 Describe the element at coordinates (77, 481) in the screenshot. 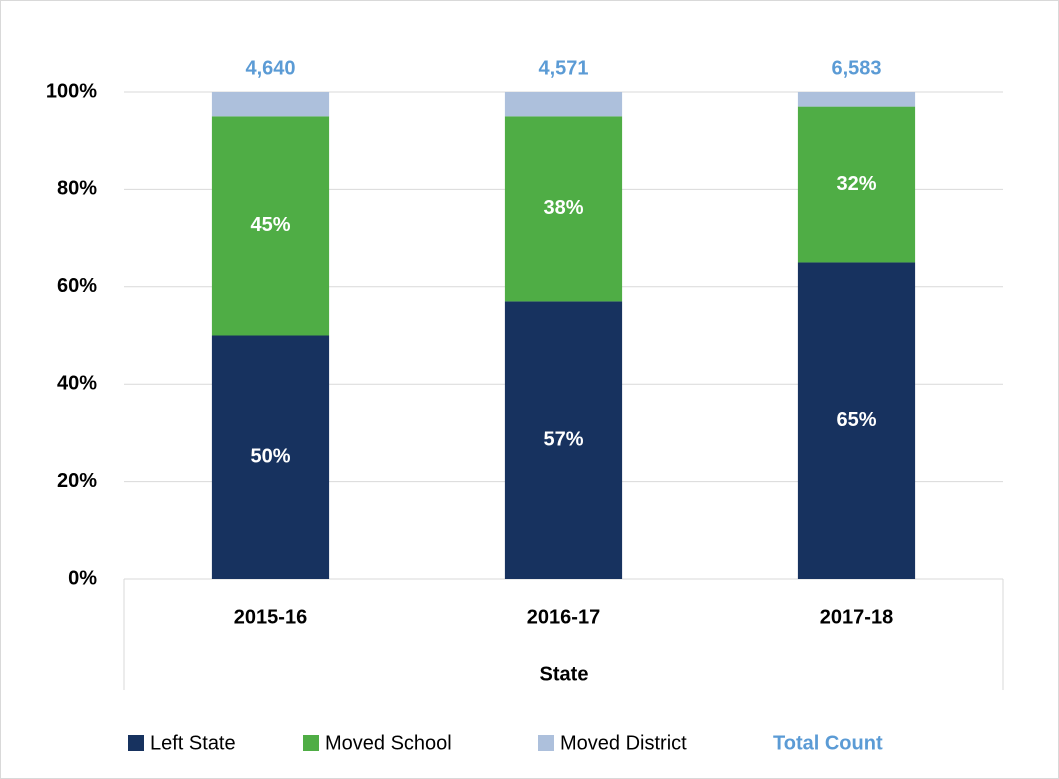

I see `y-tick-label: 20%` at that location.